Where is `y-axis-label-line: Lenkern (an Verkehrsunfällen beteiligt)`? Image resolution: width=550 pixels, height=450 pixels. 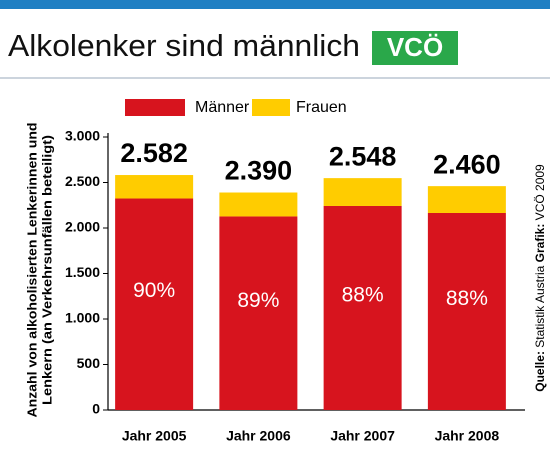
y-axis-label-line: Lenkern (an Verkehrsunfällen beteiligt) is located at coordinates (46, 270).